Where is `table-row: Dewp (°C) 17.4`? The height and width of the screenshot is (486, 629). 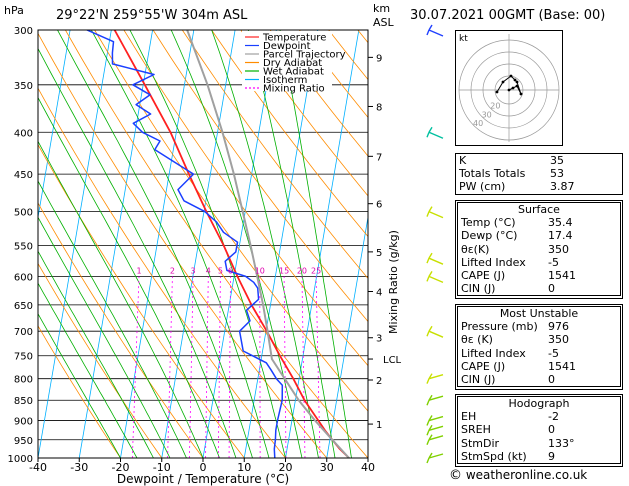 table-row: Dewp (°C) 17.4 is located at coordinates (539, 235).